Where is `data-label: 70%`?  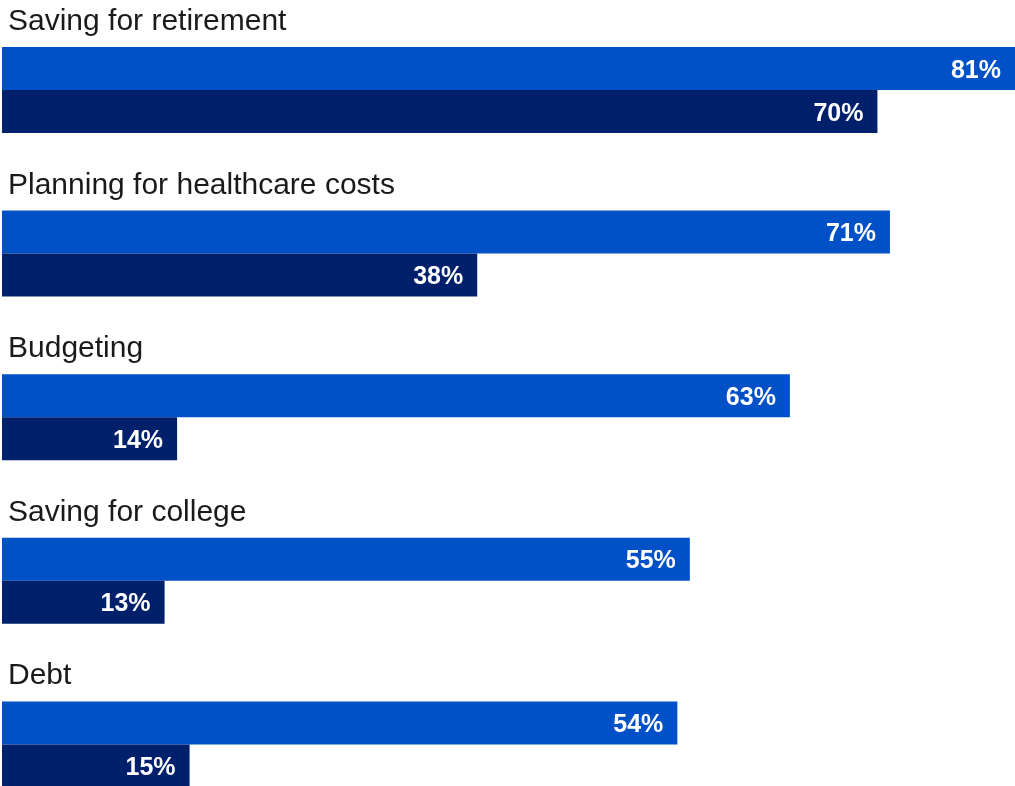
data-label: 70% is located at coordinates (838, 111).